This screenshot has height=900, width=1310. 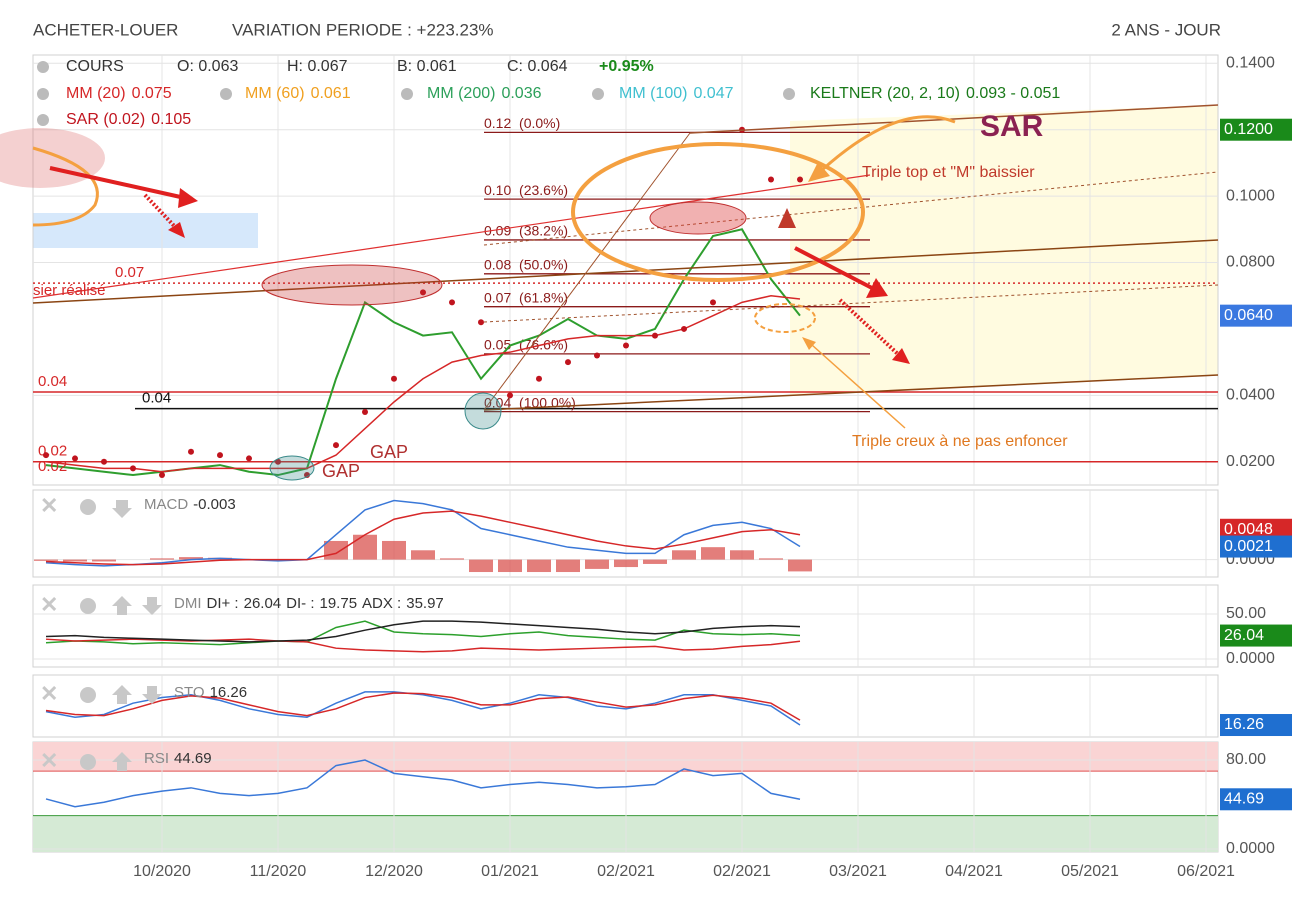 What do you see at coordinates (676, 93) in the screenshot?
I see `legend-entry: MM (100) 0.047` at bounding box center [676, 93].